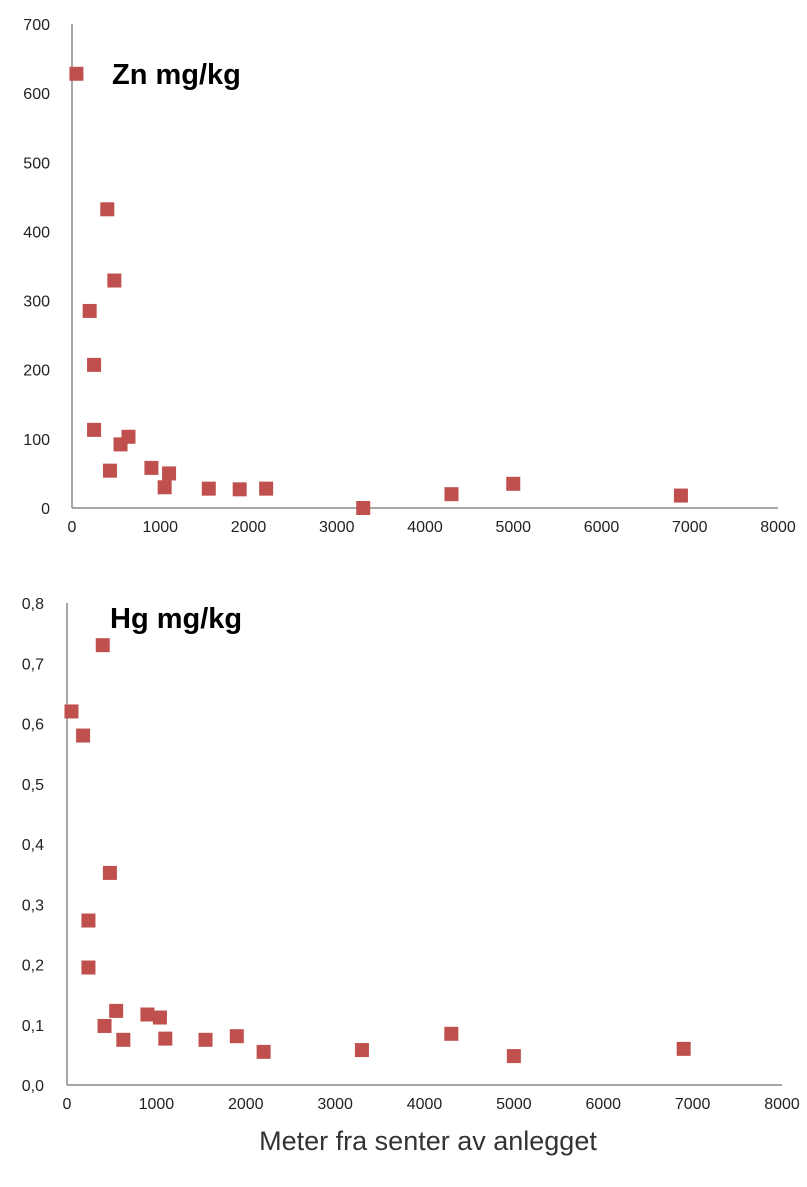 This screenshot has width=807, height=1187. What do you see at coordinates (36, 232) in the screenshot?
I see `zn-y-tick-label: 400` at bounding box center [36, 232].